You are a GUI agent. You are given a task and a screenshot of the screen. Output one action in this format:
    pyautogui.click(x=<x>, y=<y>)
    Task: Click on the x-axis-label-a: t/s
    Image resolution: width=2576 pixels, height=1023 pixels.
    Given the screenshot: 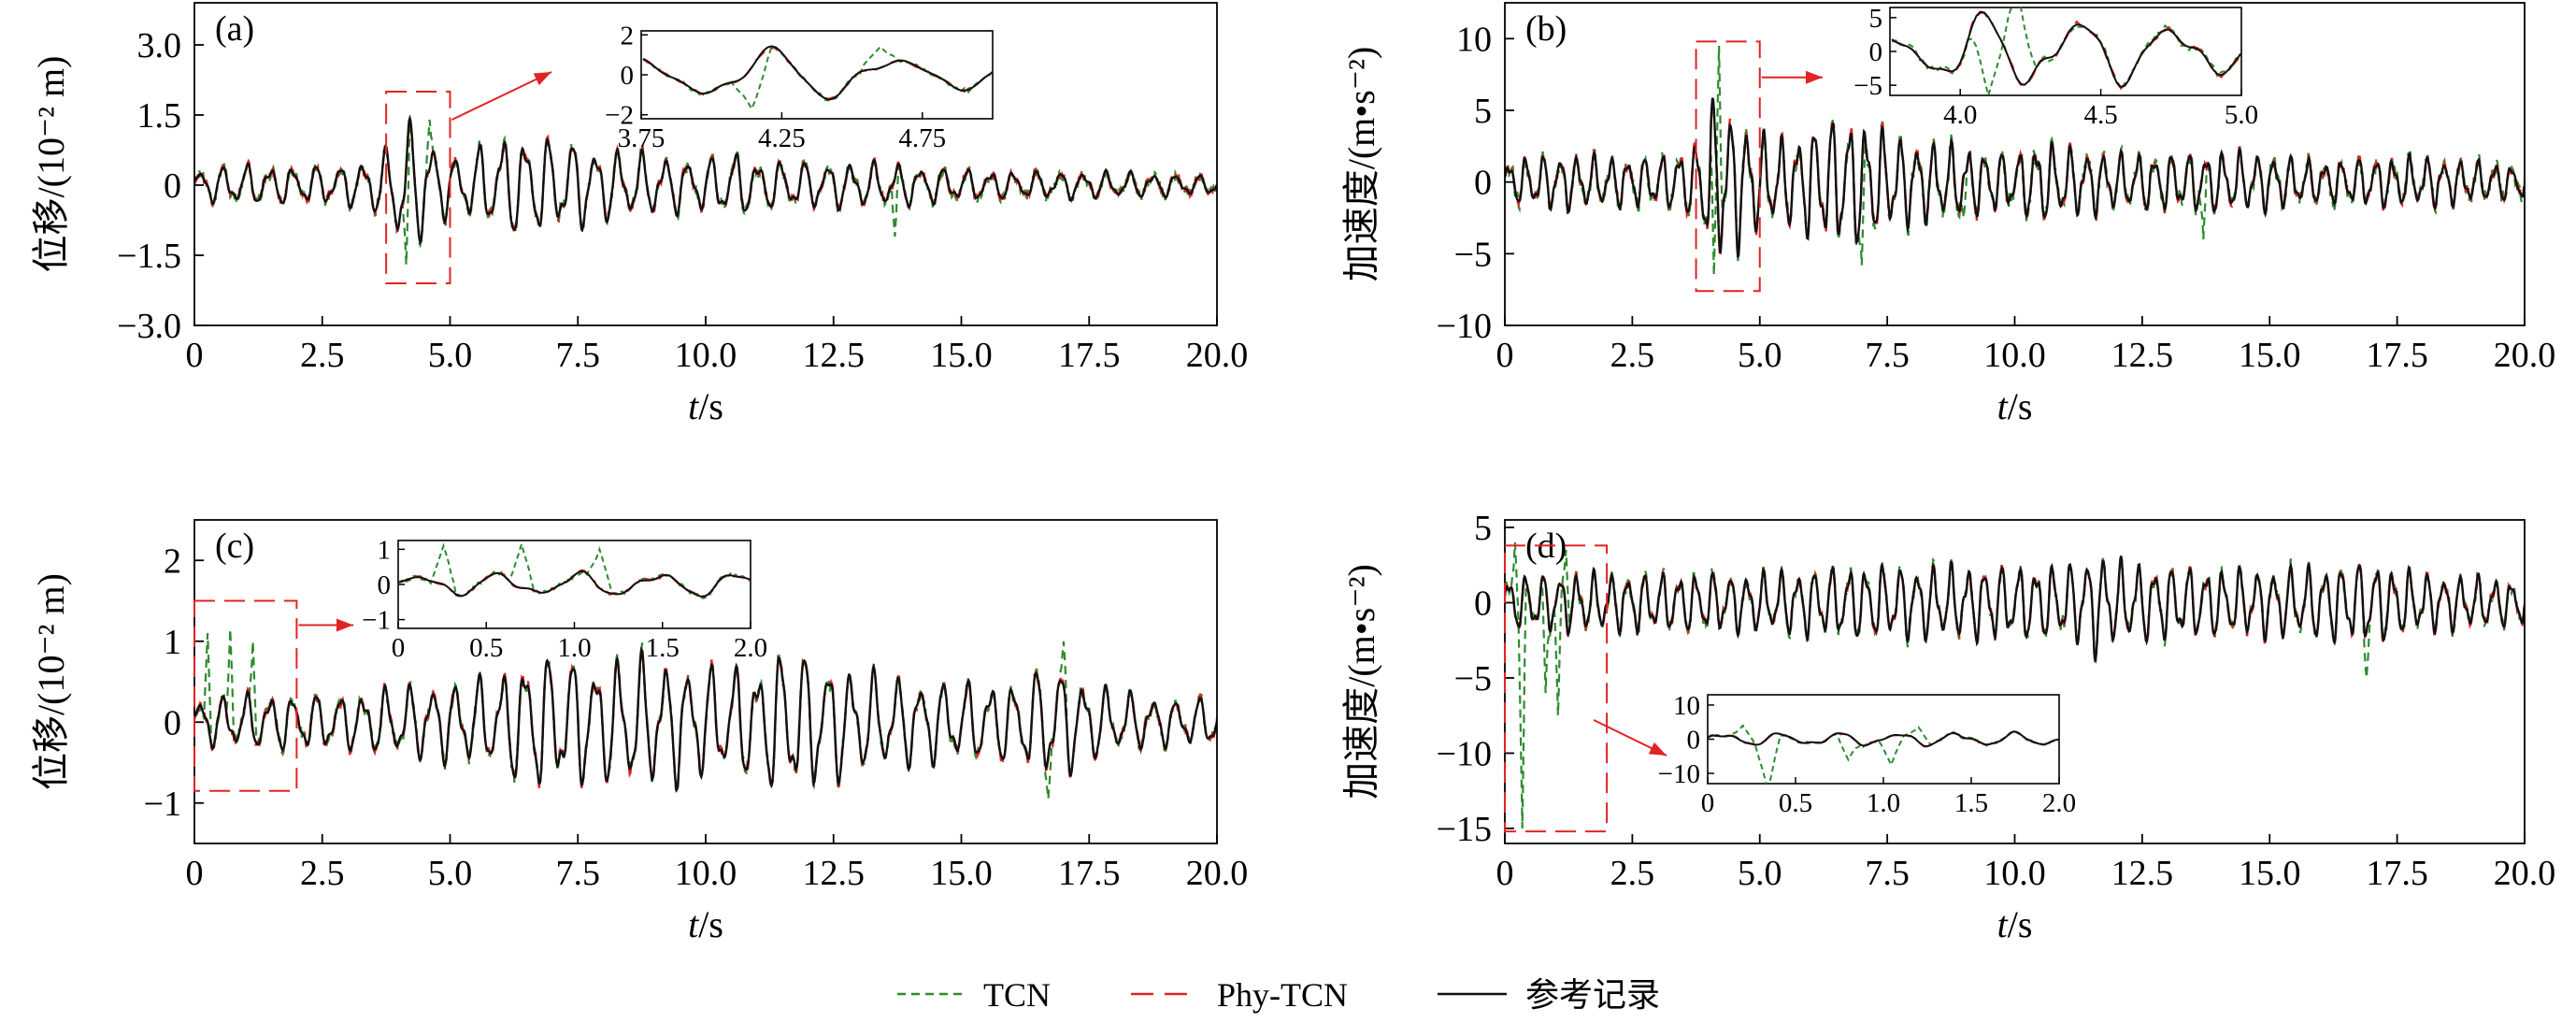 What is the action you would take?
    pyautogui.click(x=705, y=406)
    